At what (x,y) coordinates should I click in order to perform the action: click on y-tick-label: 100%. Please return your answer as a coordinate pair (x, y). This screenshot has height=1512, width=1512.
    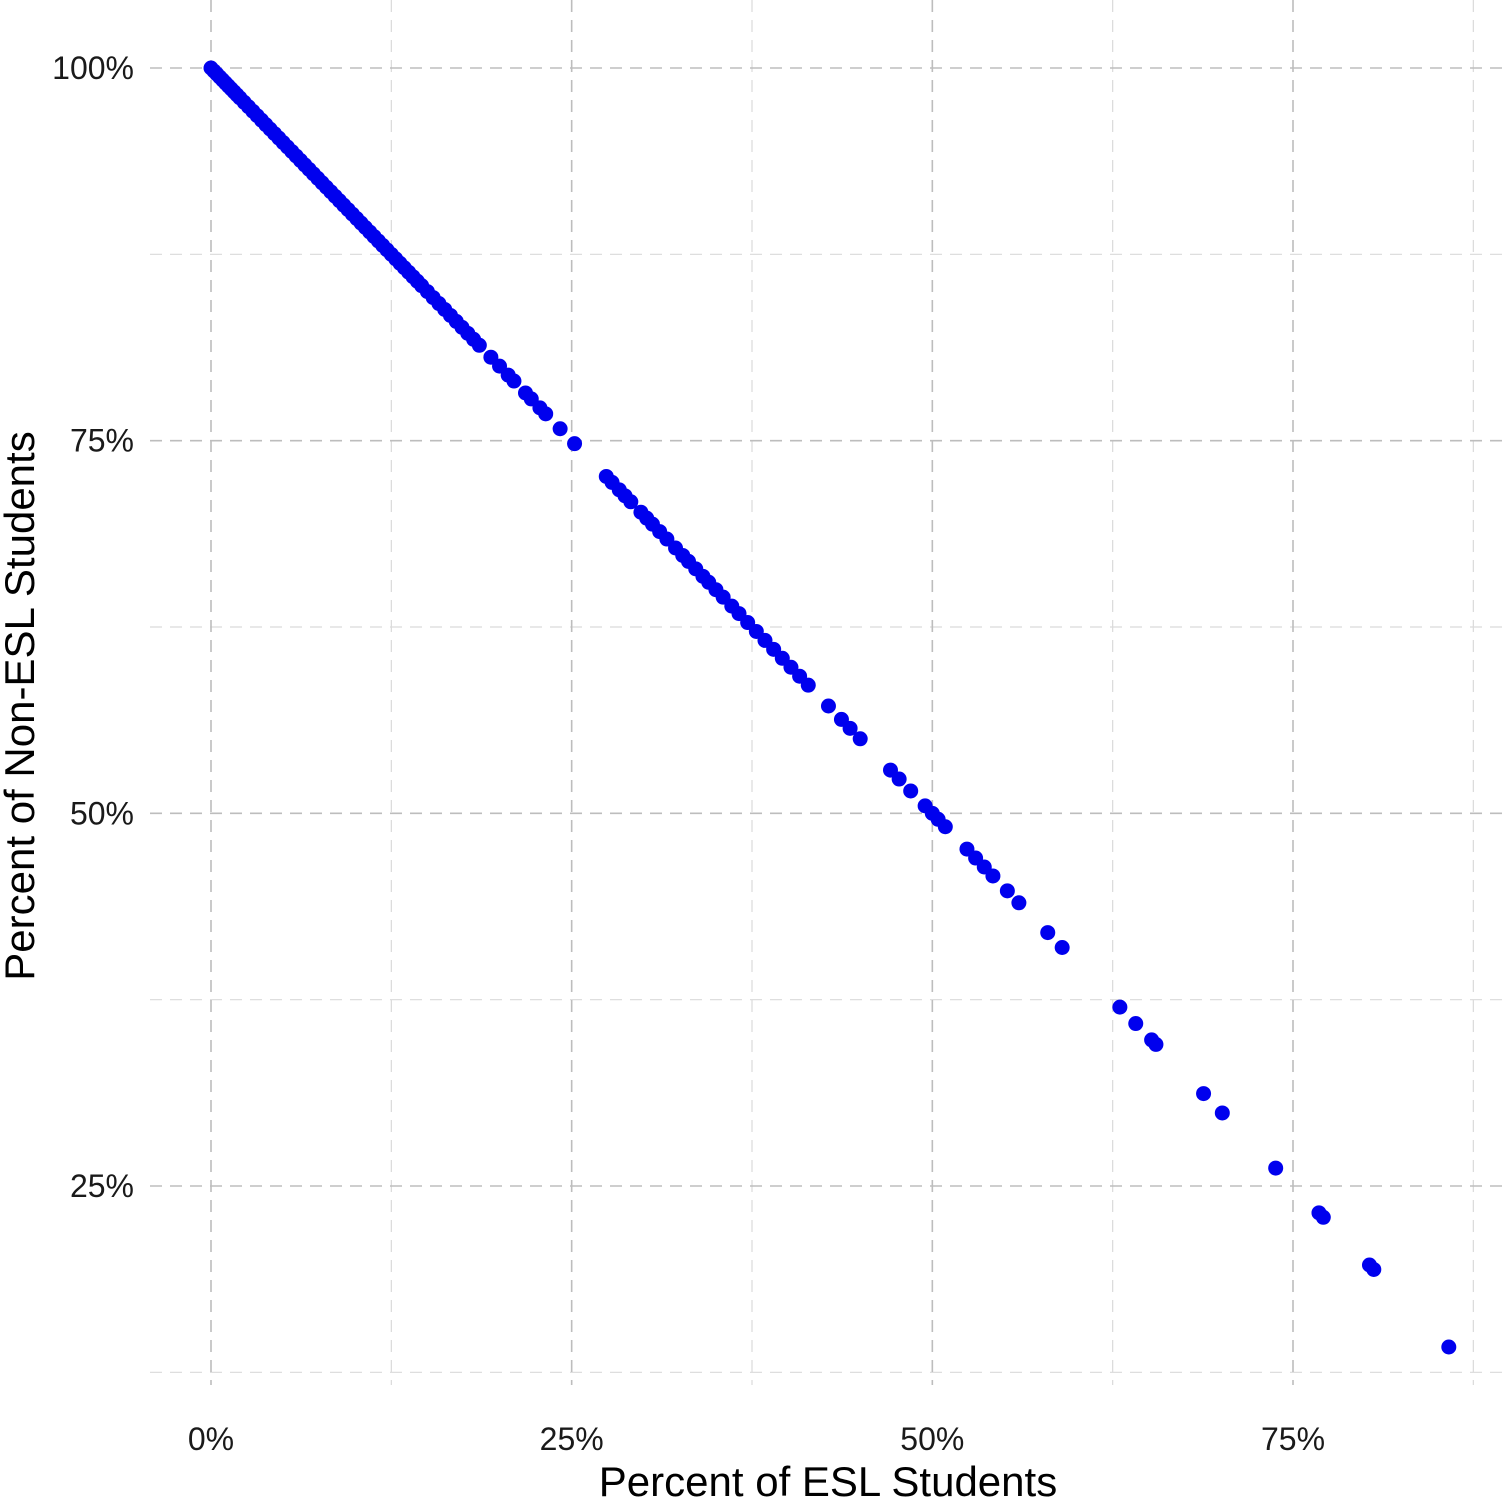
    Looking at the image, I should click on (93, 68).